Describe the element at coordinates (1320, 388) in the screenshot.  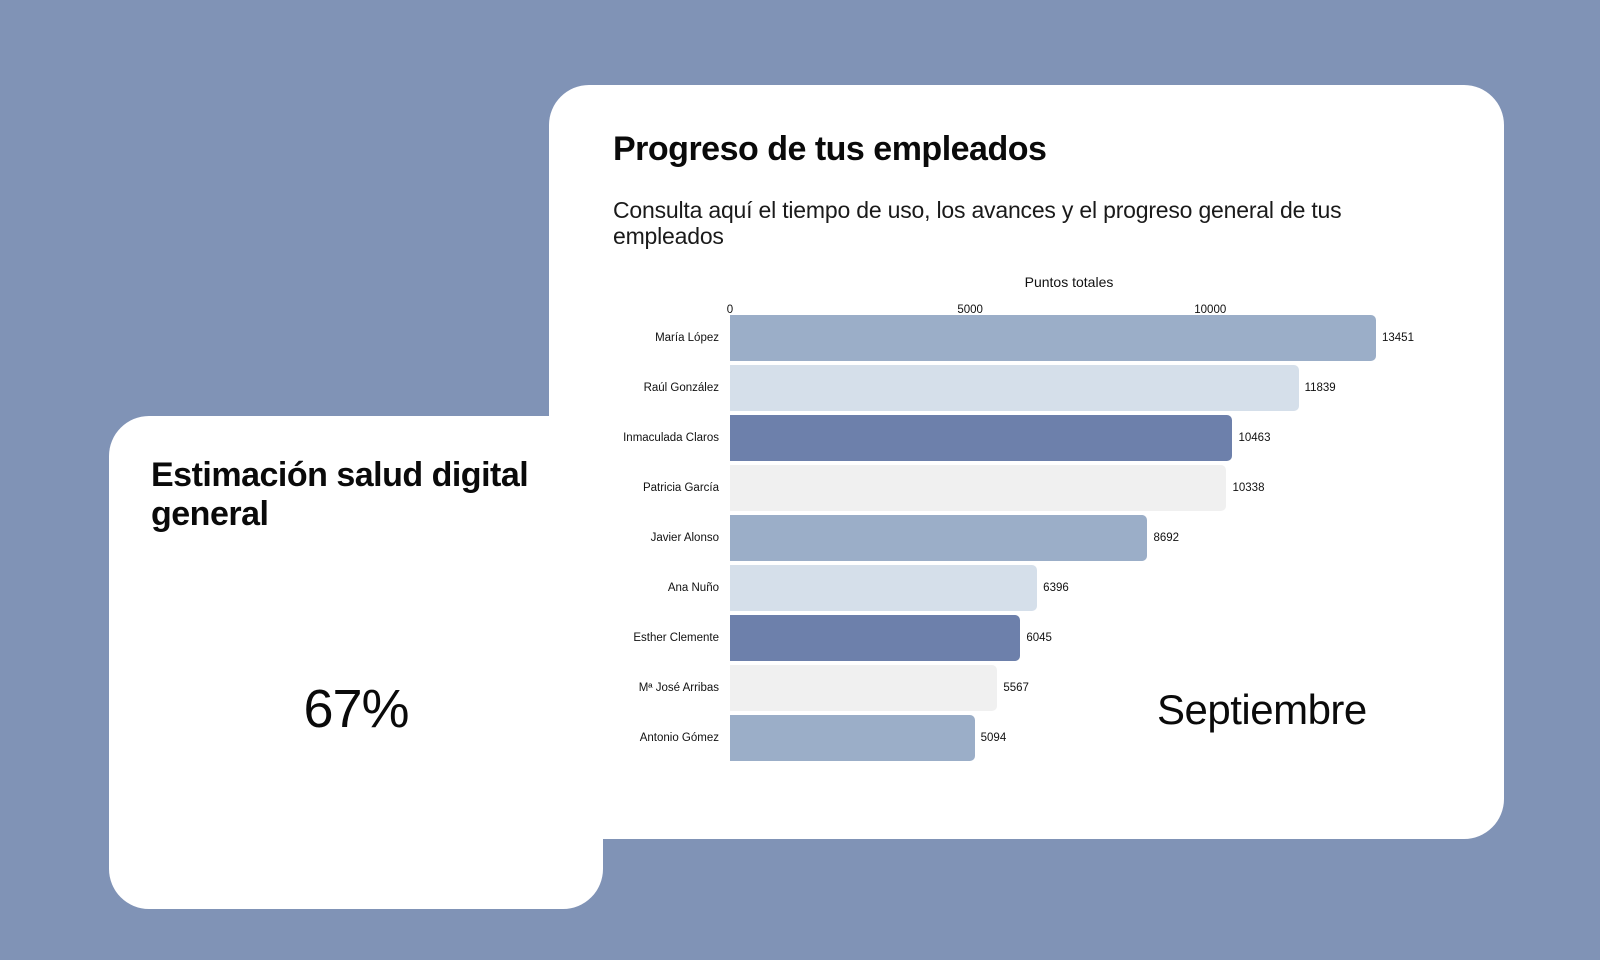
I see `bar-value-label: 11839` at that location.